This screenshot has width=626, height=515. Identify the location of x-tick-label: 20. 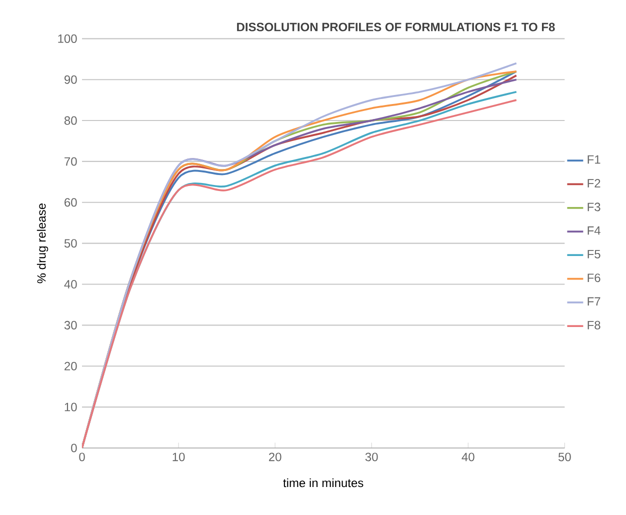
(275, 457).